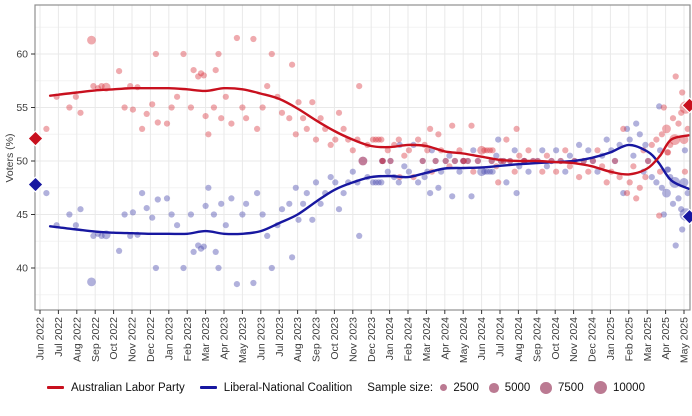 Image resolution: width=692 pixels, height=416 pixels. What do you see at coordinates (537, 339) in the screenshot?
I see `x-tick-label: Sep 2024` at bounding box center [537, 339].